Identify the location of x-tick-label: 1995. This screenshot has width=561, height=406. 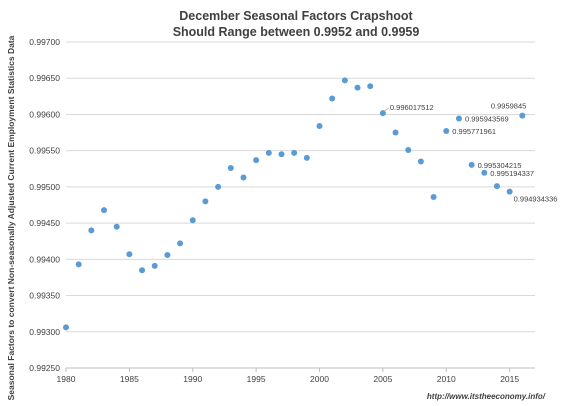
(256, 379).